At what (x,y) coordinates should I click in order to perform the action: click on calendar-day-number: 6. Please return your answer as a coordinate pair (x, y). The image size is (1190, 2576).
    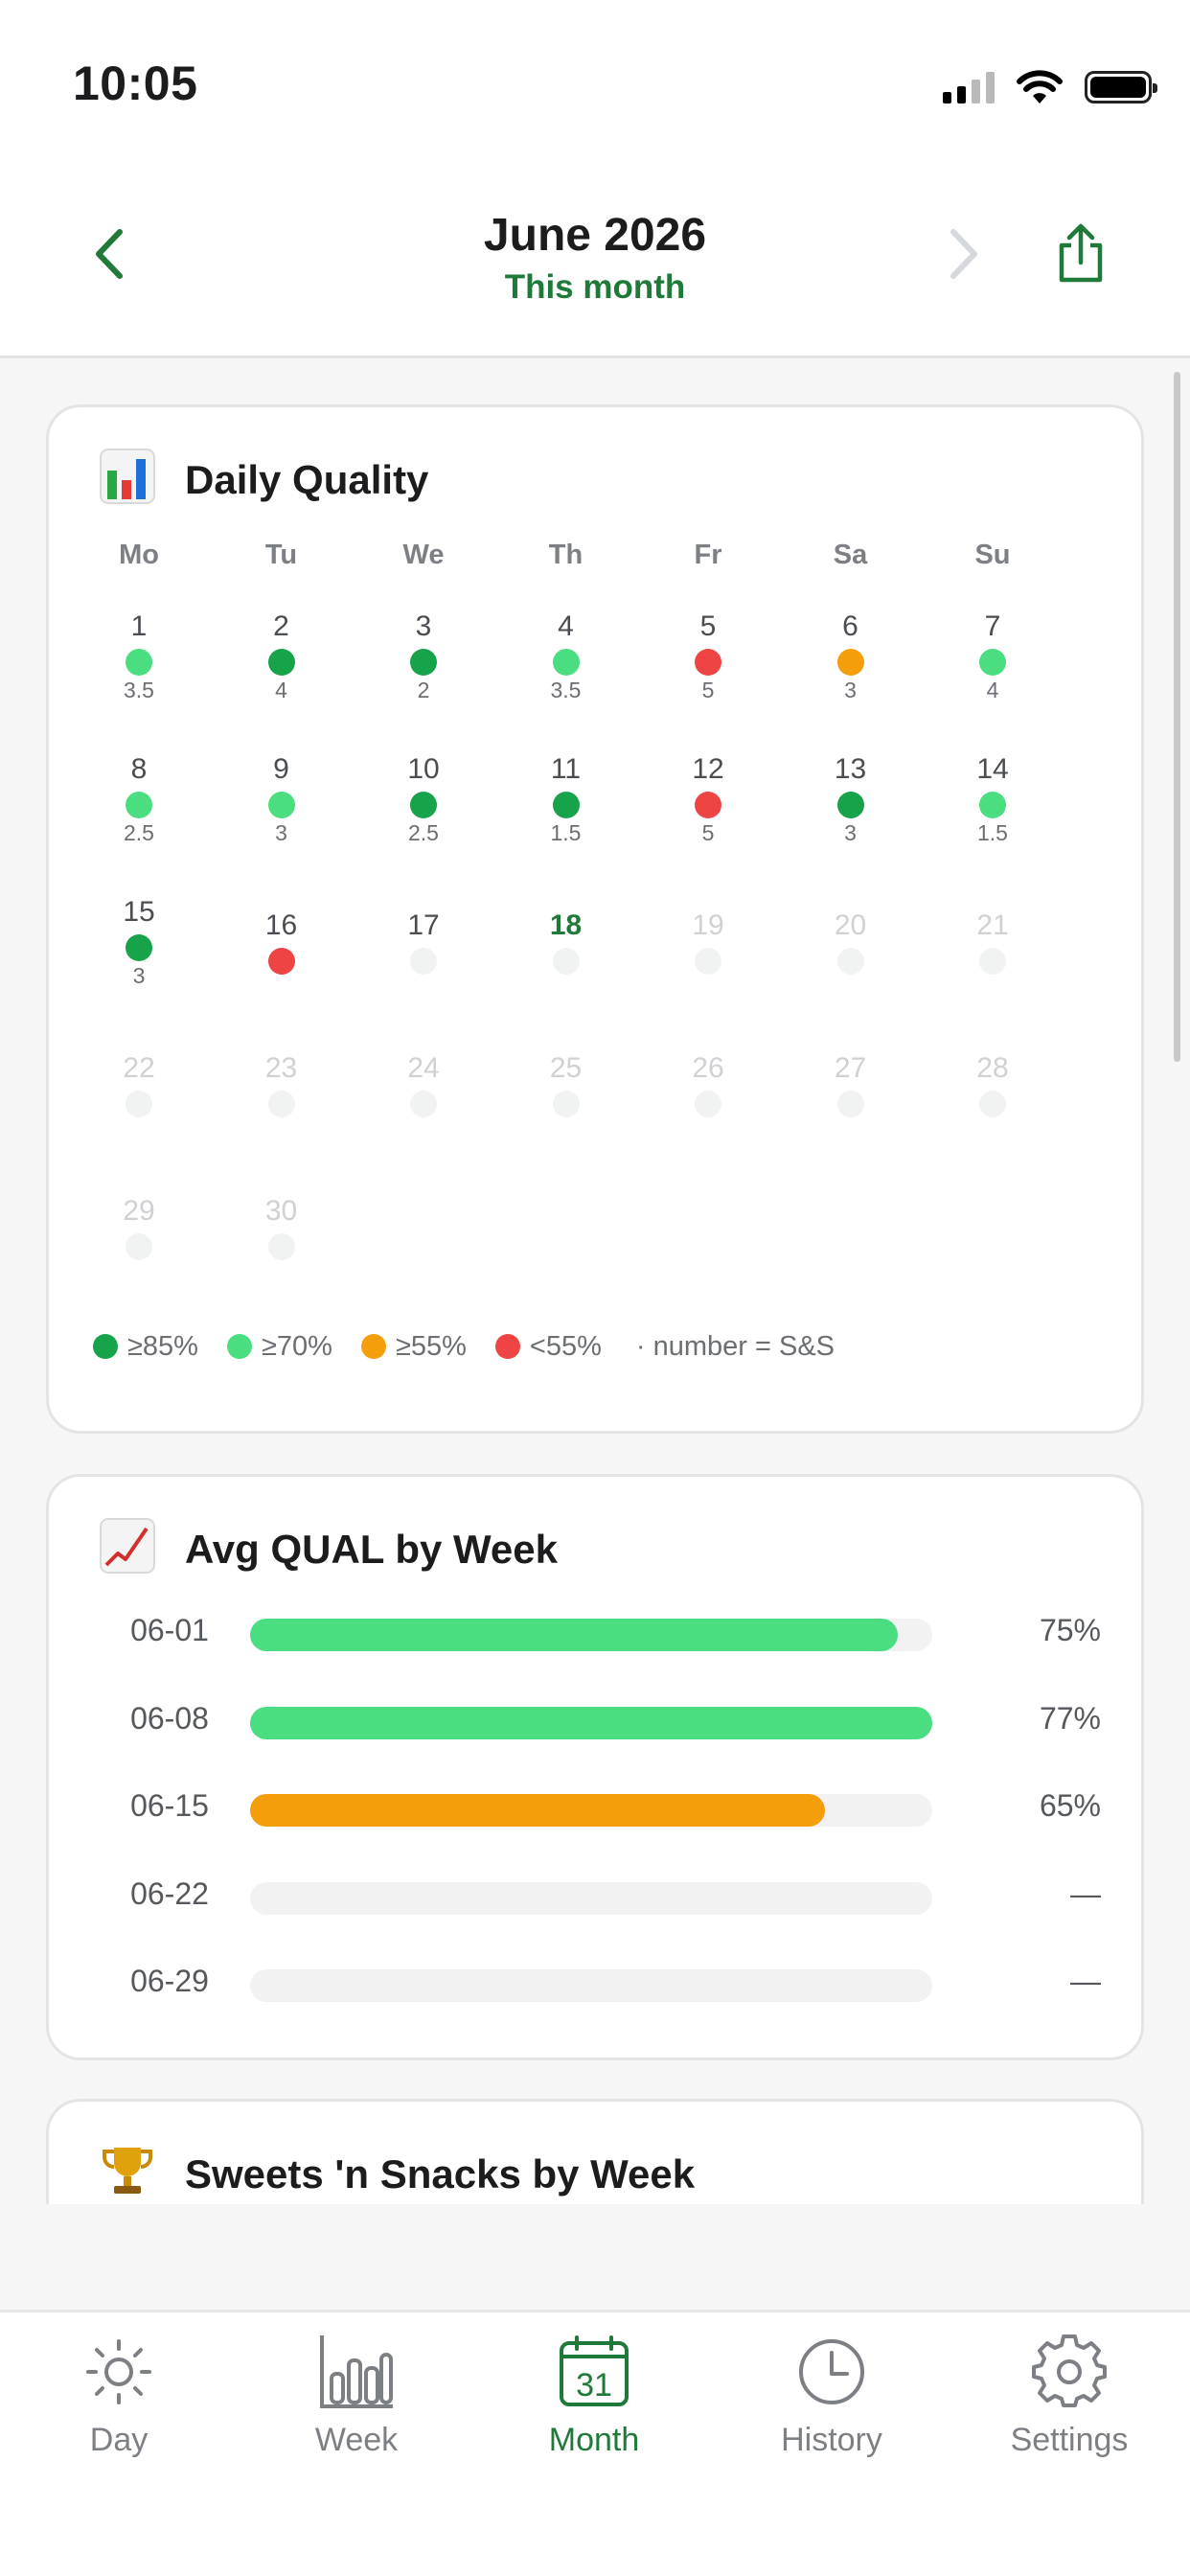
    Looking at the image, I should click on (850, 626).